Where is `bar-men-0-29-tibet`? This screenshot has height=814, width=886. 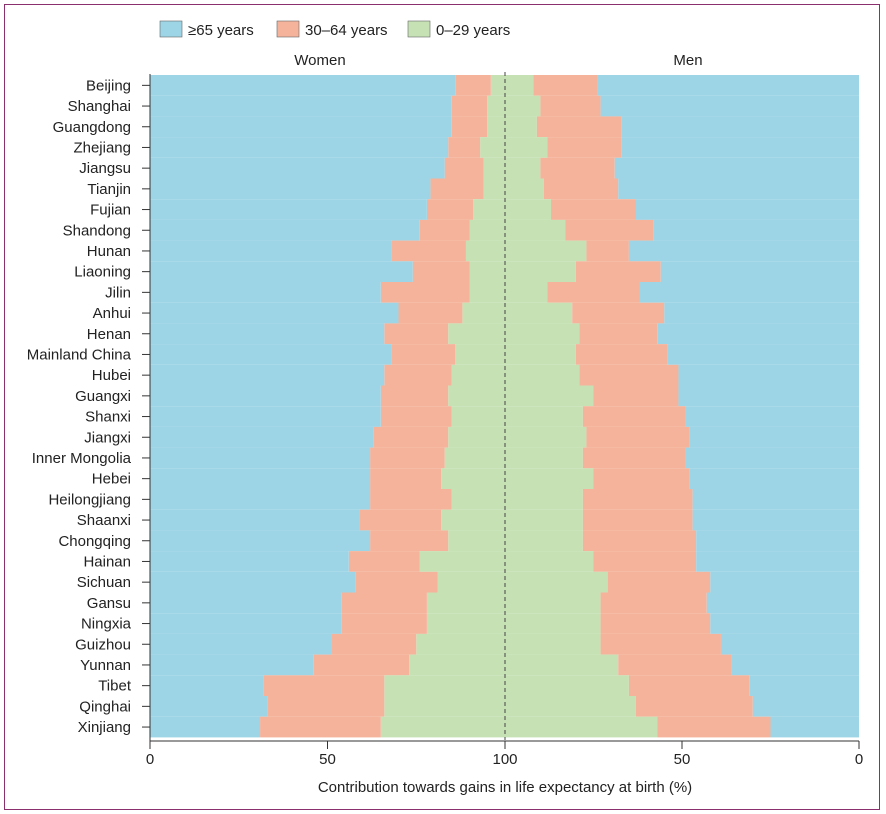 bar-men-0-29-tibet is located at coordinates (567, 685).